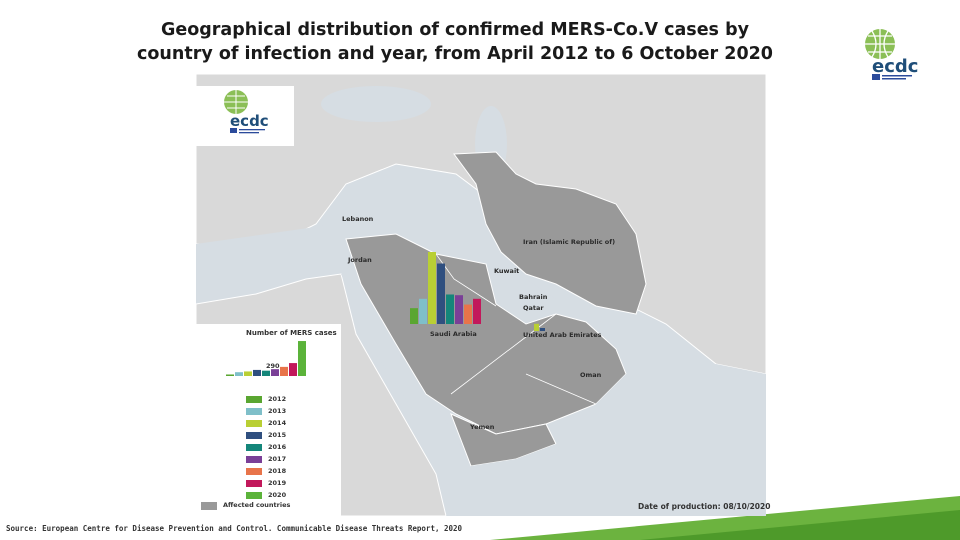 This screenshot has width=960, height=540. Describe the element at coordinates (257, 372) in the screenshot. I see `legend-scale-bar-2015` at that location.